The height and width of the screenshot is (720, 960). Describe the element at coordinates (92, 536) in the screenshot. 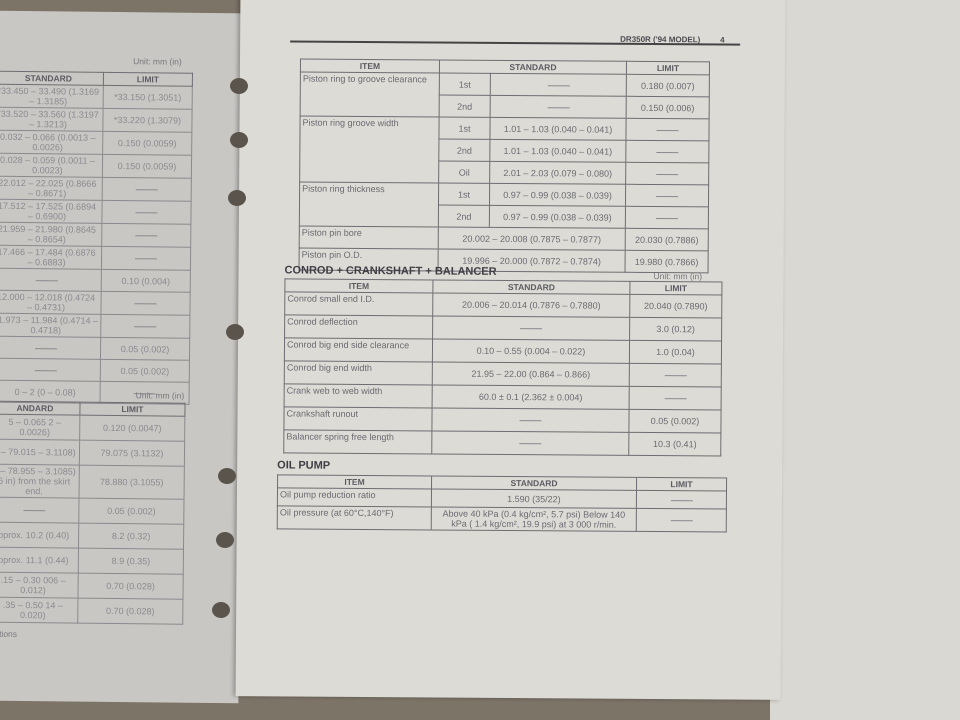

I see `table-row: pprox. 10.2 (0.40) 8.2 (0.32)` at that location.